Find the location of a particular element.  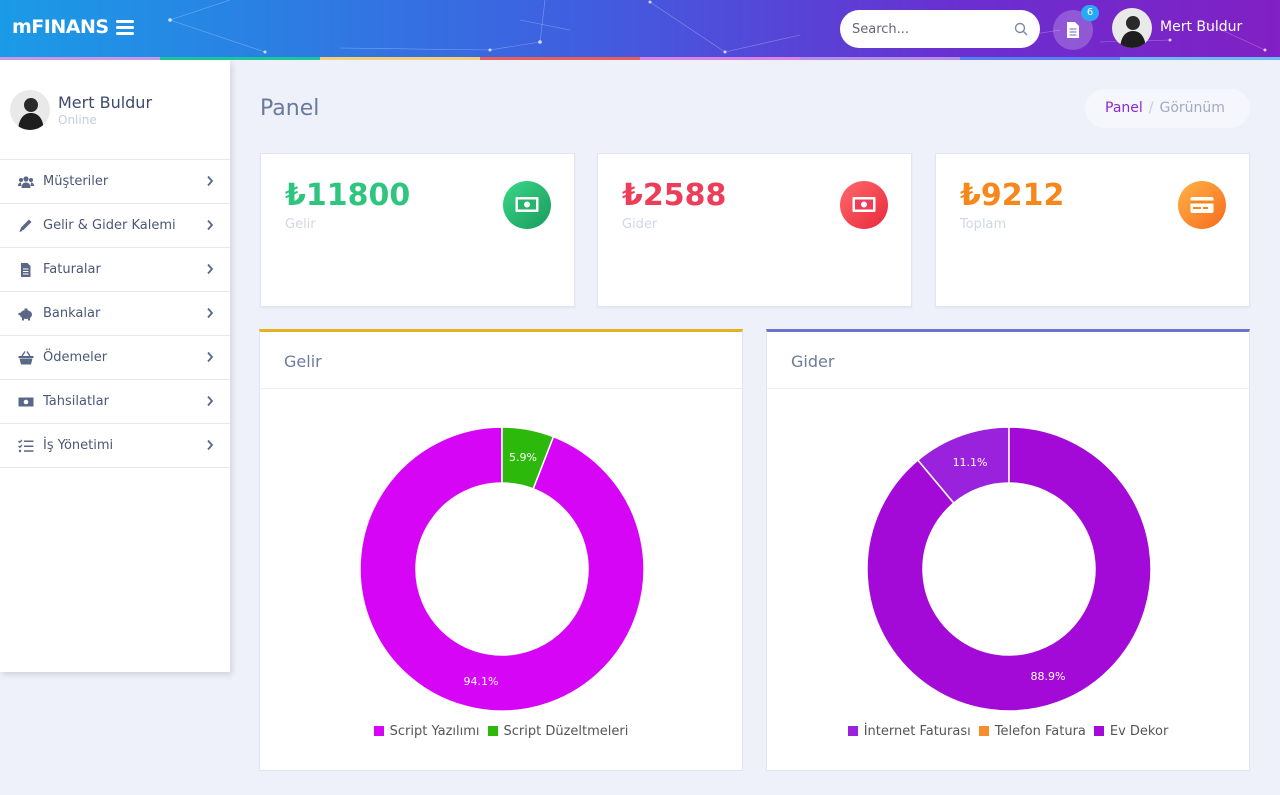

legend-item: İnternet Faturası is located at coordinates (909, 731).